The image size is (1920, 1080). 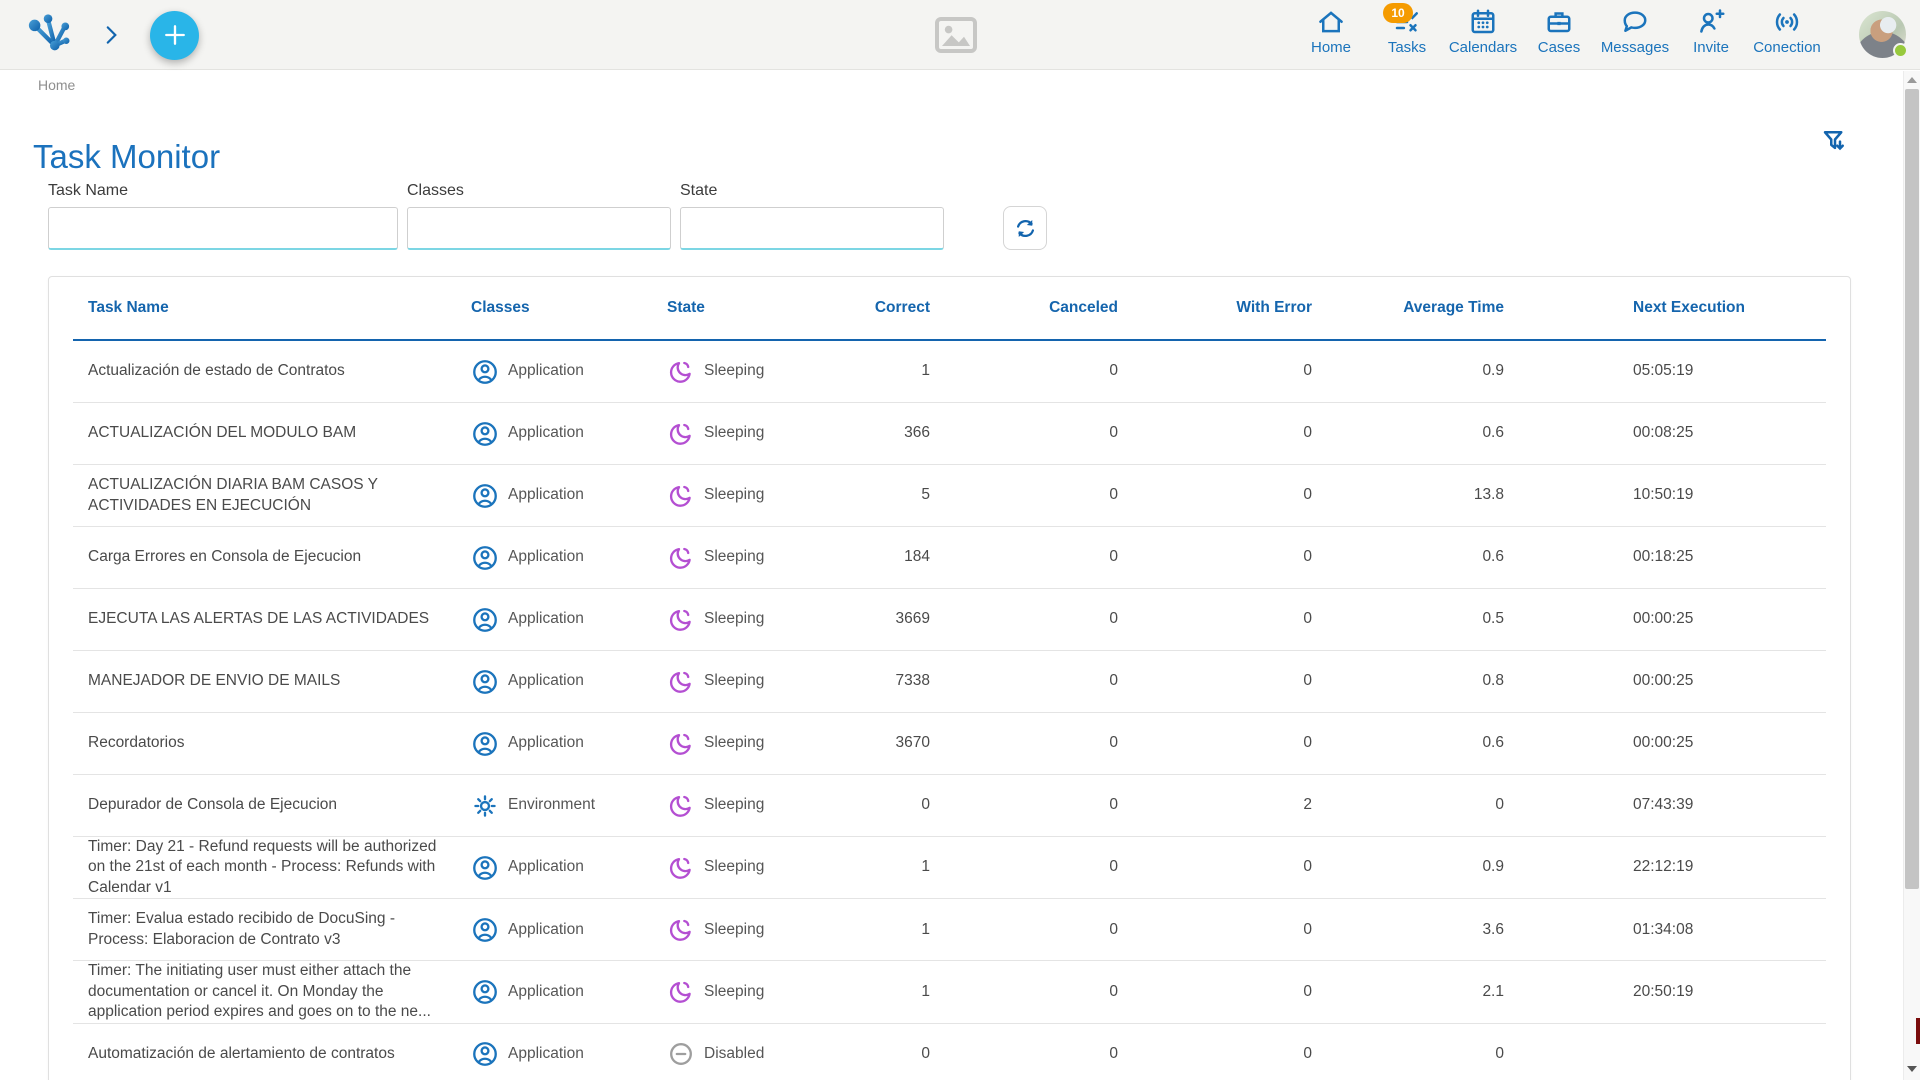 What do you see at coordinates (49, 35) in the screenshot?
I see `app-logo` at bounding box center [49, 35].